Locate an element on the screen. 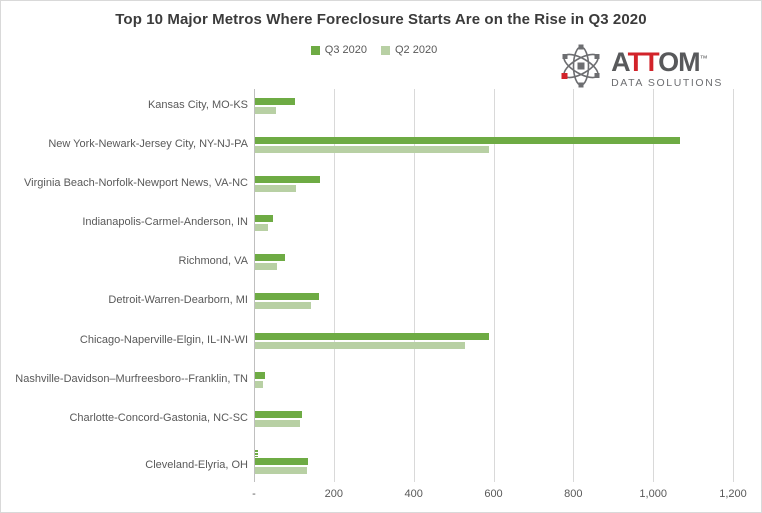 This screenshot has width=762, height=513. attom-logo-text: ATTOM™ DATA SOLUTIONS is located at coordinates (667, 67).